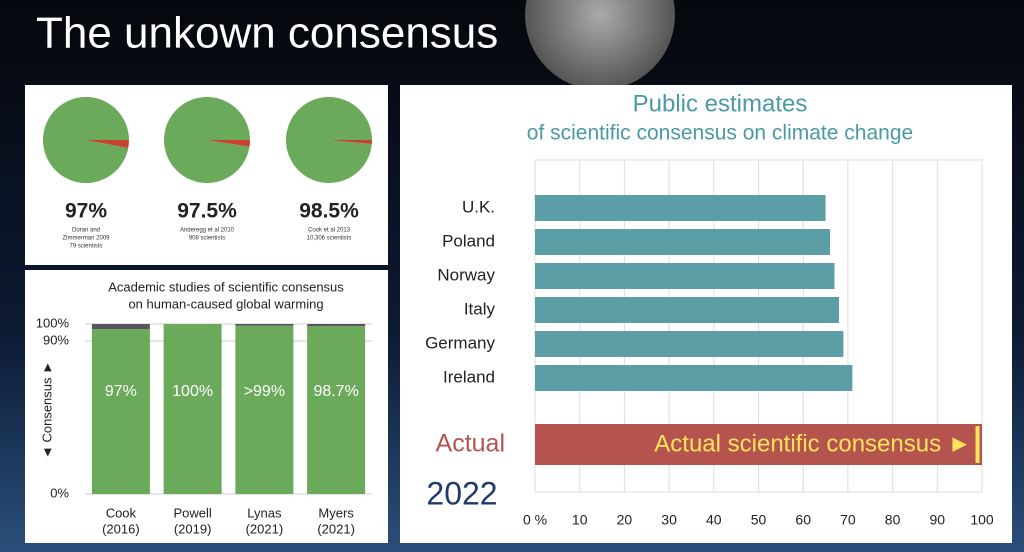 Image resolution: width=1024 pixels, height=552 pixels. I want to click on value-label: >99%, so click(264, 391).